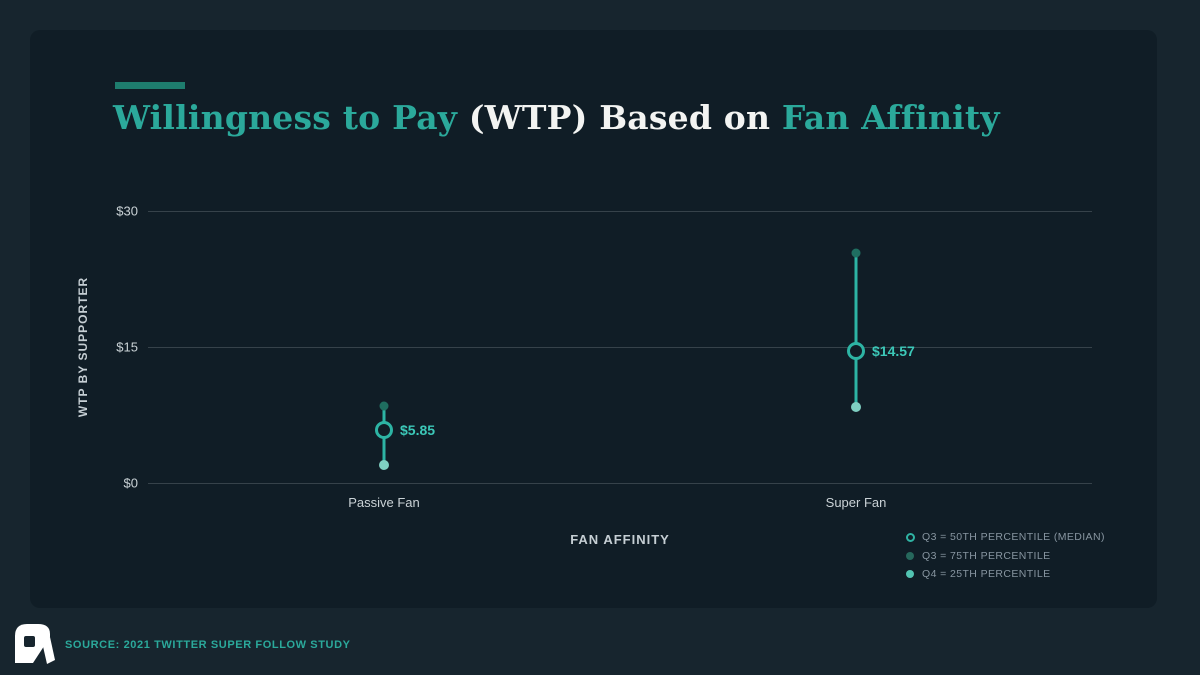 This screenshot has height=675, width=1200. What do you see at coordinates (130, 483) in the screenshot?
I see `y-tick-label: $0` at bounding box center [130, 483].